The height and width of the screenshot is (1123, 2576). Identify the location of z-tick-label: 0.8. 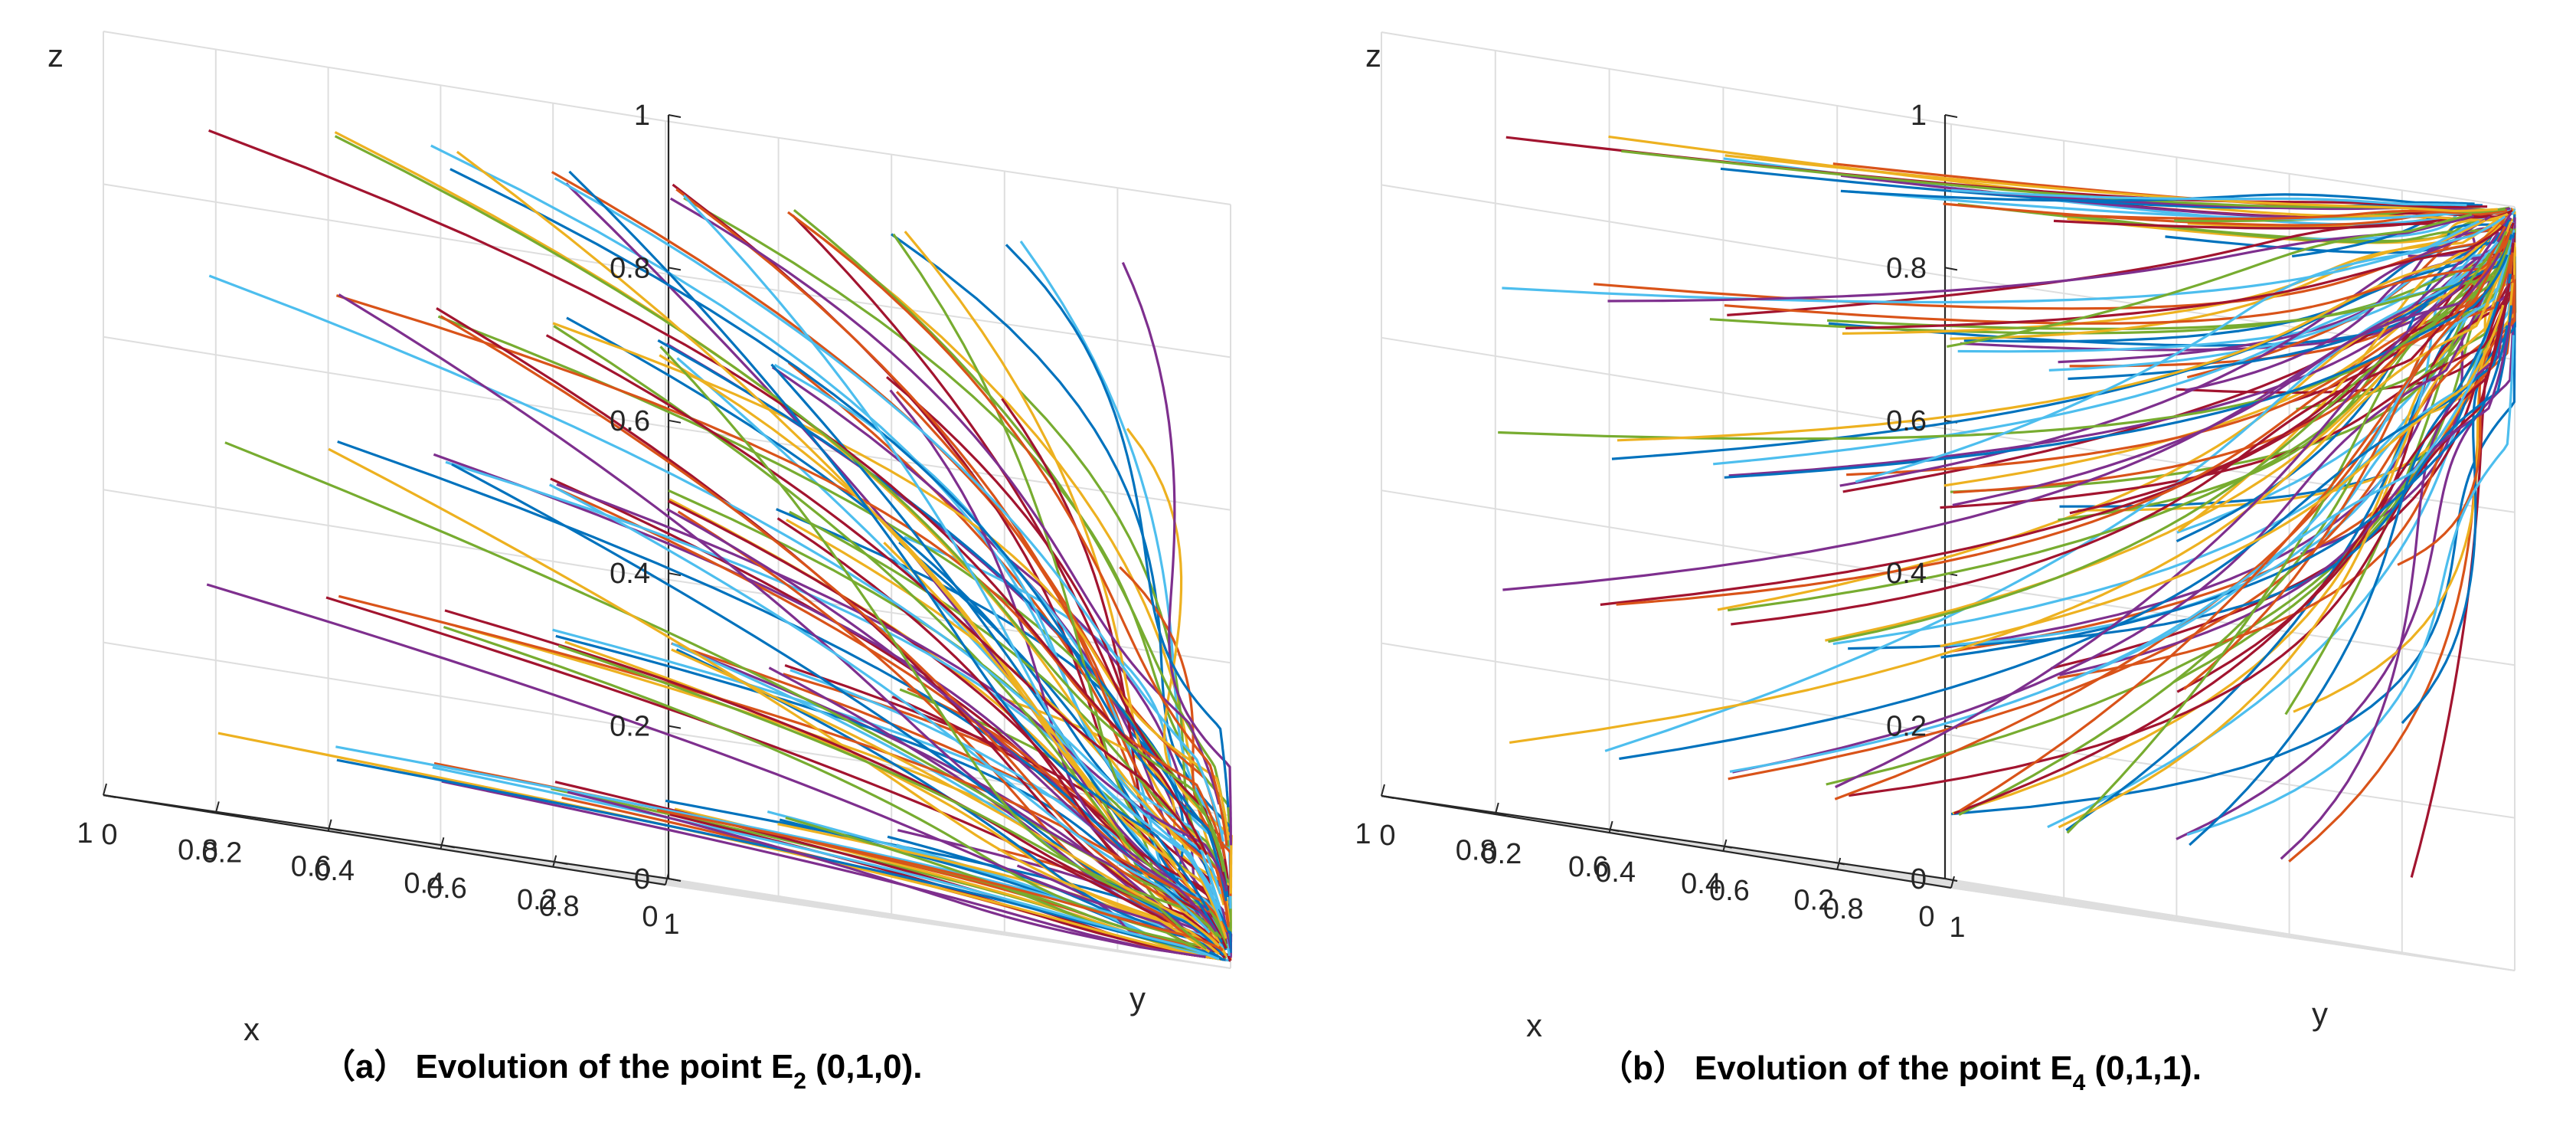
(630, 268).